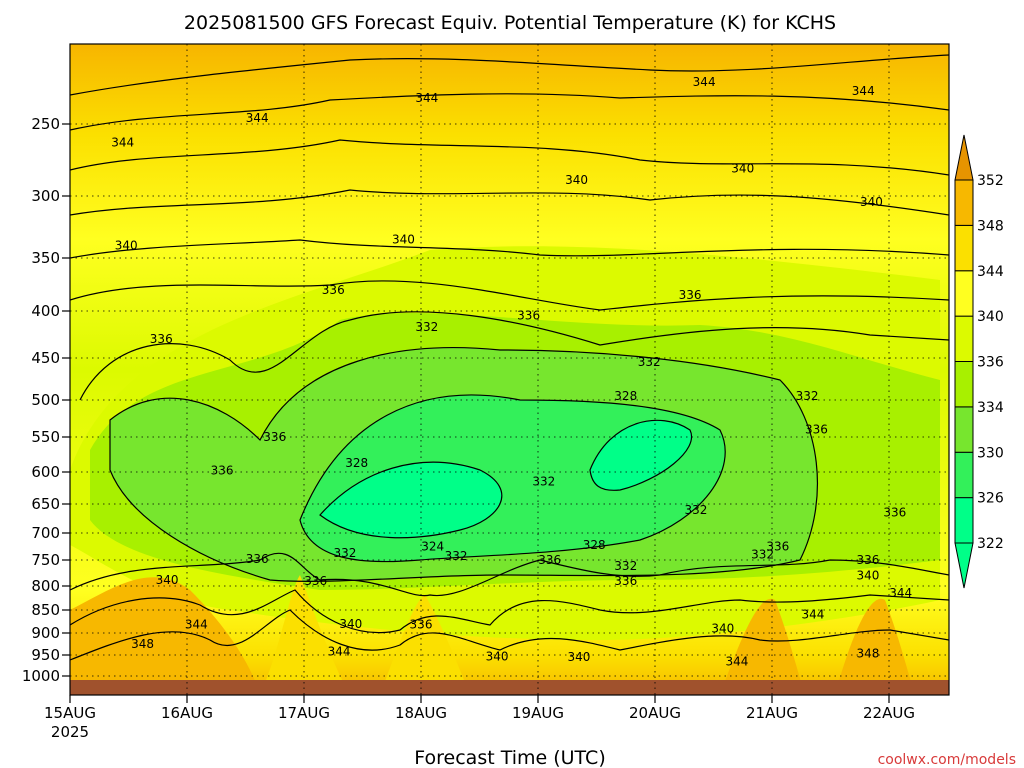 The image size is (1024, 768). Describe the element at coordinates (990, 317) in the screenshot. I see `colorbar-label: 340` at that location.